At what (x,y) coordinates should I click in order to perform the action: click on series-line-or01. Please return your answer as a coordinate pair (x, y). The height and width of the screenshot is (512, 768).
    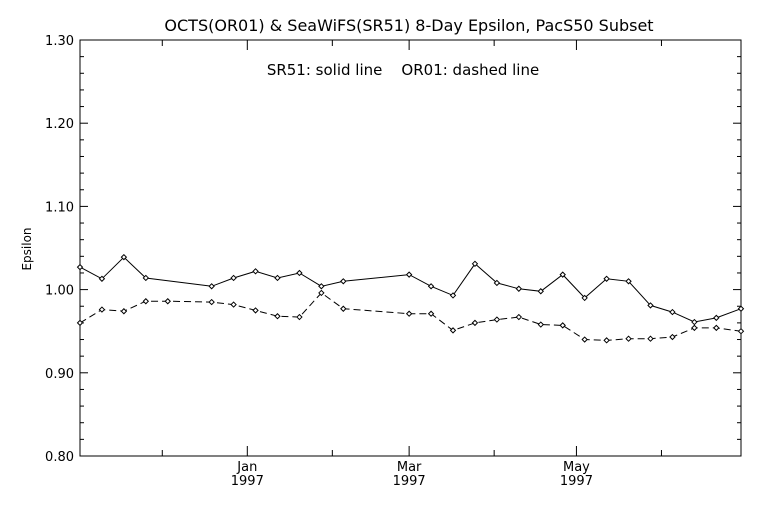
    Looking at the image, I should click on (410, 316).